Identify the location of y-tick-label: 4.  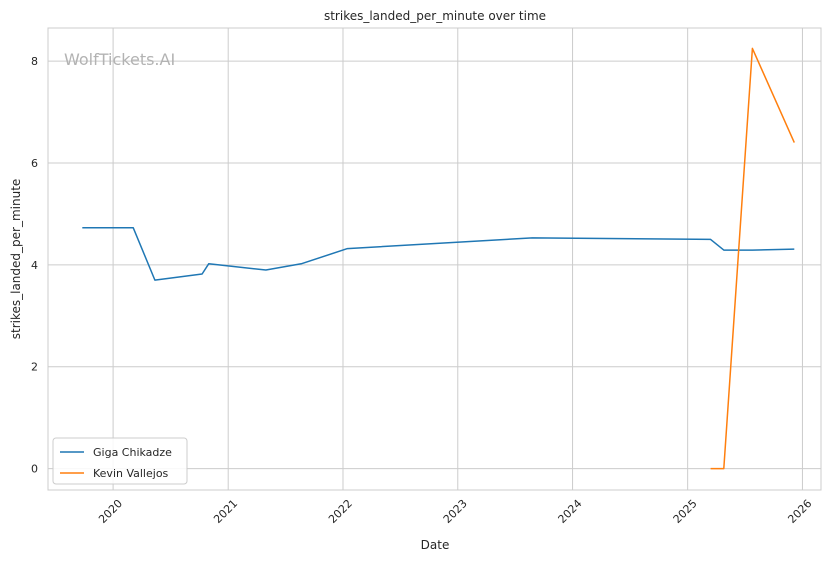
(34, 265).